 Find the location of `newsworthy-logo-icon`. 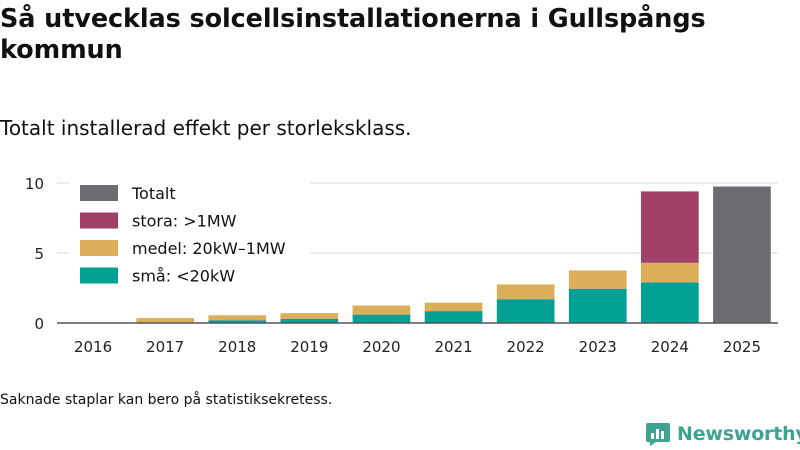

newsworthy-logo-icon is located at coordinates (658, 434).